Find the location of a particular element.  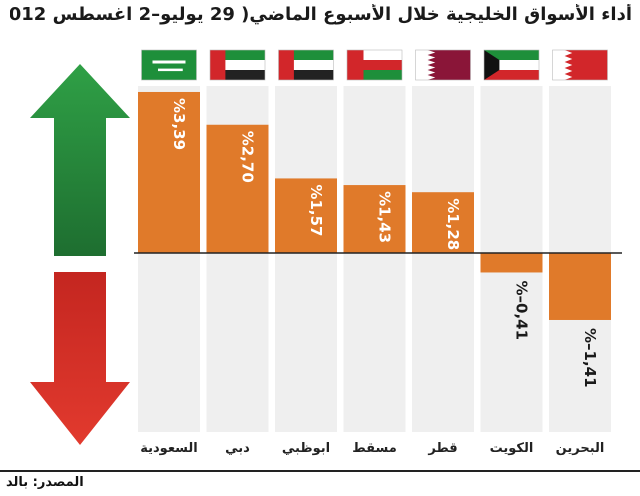

category-label: ابوظبي is located at coordinates (306, 448).